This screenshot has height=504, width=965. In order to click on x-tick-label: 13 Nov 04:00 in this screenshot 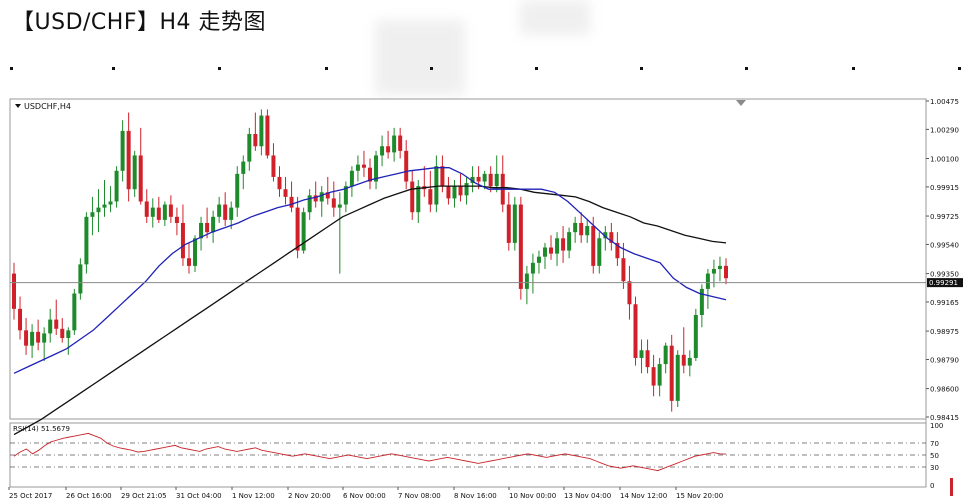, I will do `click(587, 496)`.